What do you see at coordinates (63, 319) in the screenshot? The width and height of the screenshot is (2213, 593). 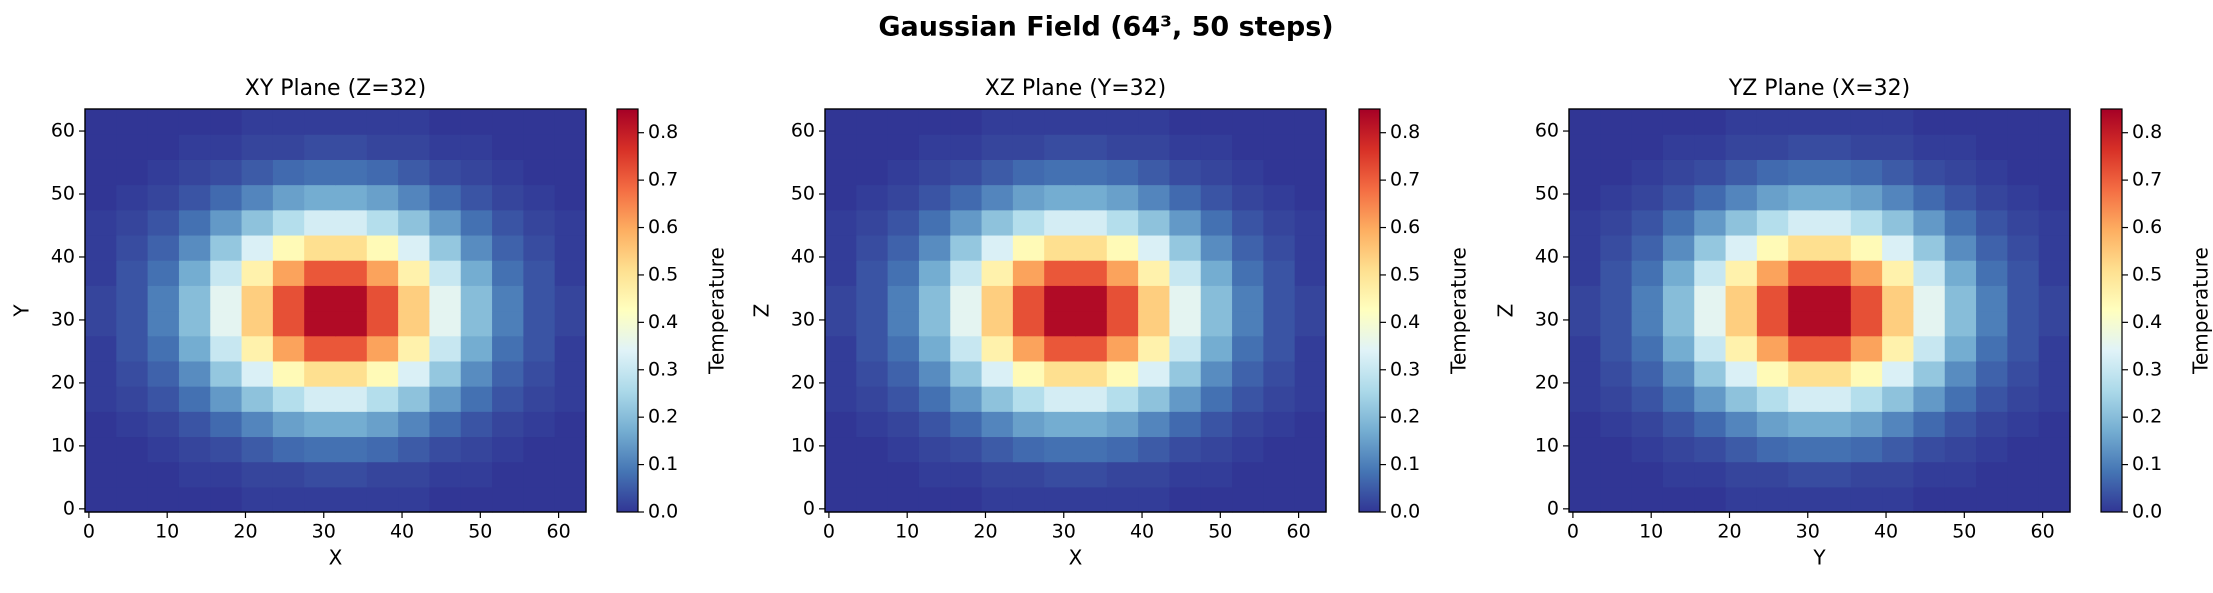 I see `y-tick-label: 30` at bounding box center [63, 319].